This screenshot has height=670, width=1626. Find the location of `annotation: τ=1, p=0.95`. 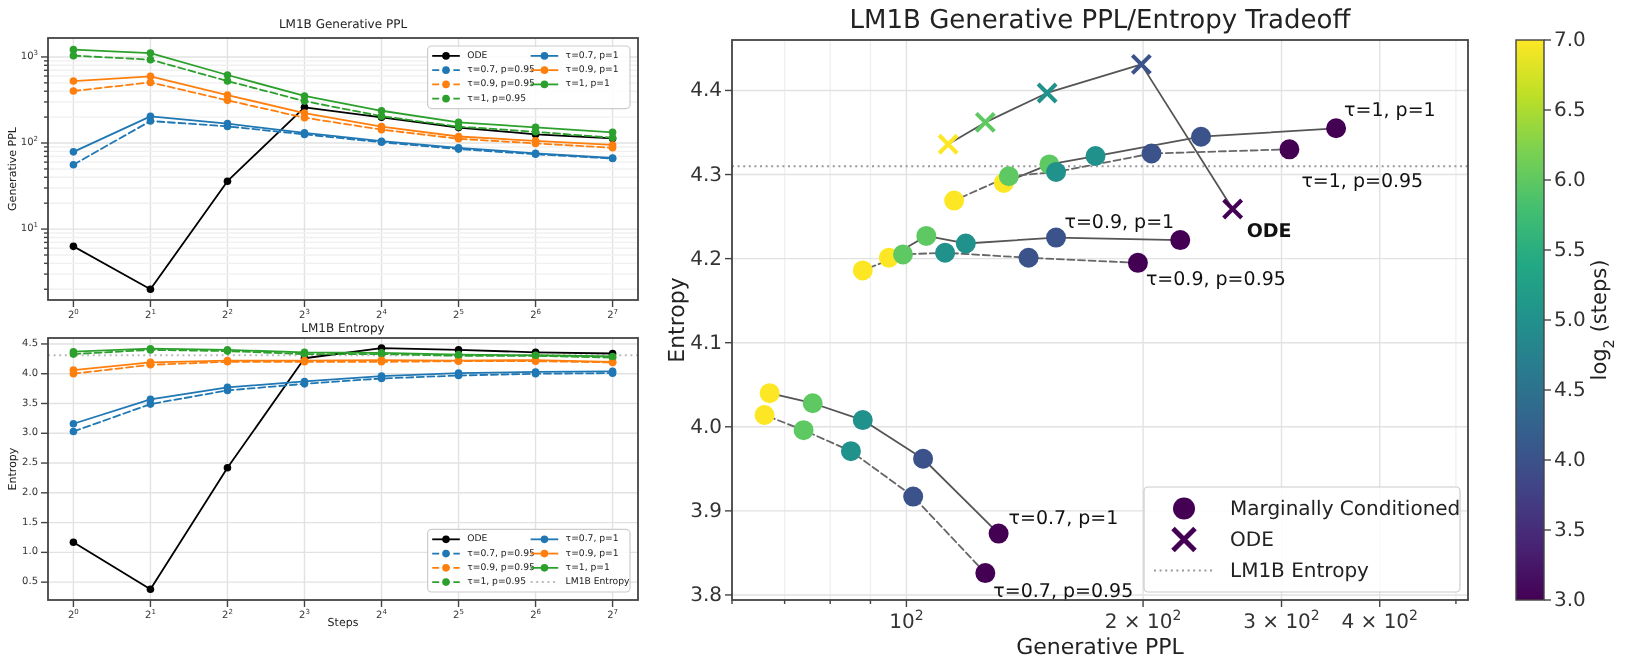

annotation: τ=1, p=0.95 is located at coordinates (1362, 181).